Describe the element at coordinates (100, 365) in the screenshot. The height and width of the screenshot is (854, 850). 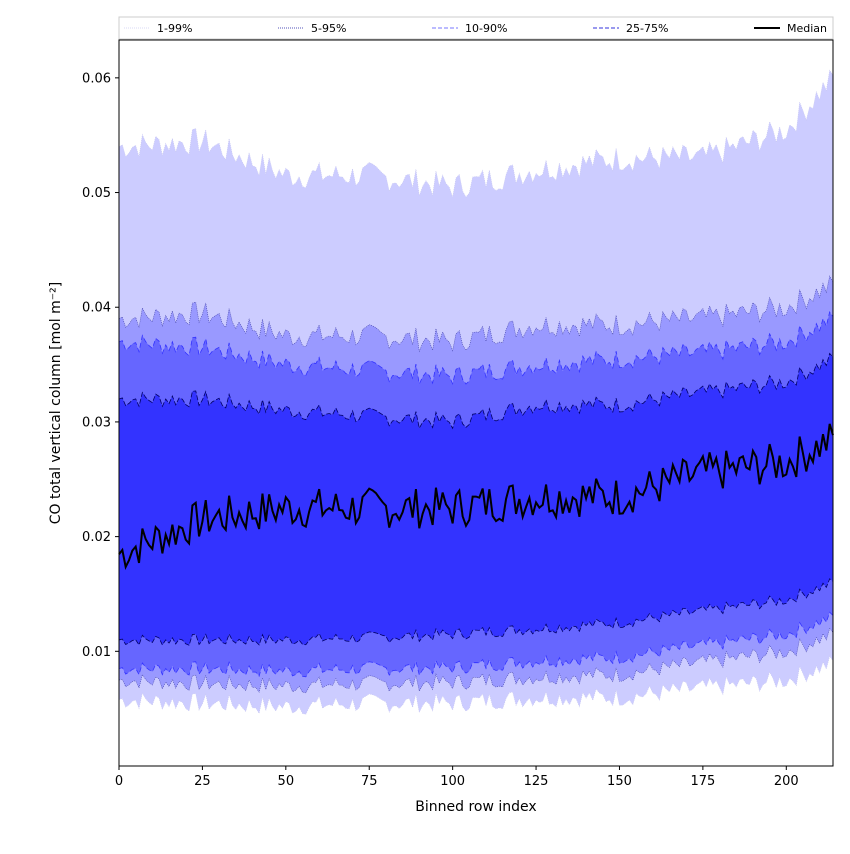
I see `y-axis: 0.01 0.02 0.03 0.04 0.05 0.06` at that location.